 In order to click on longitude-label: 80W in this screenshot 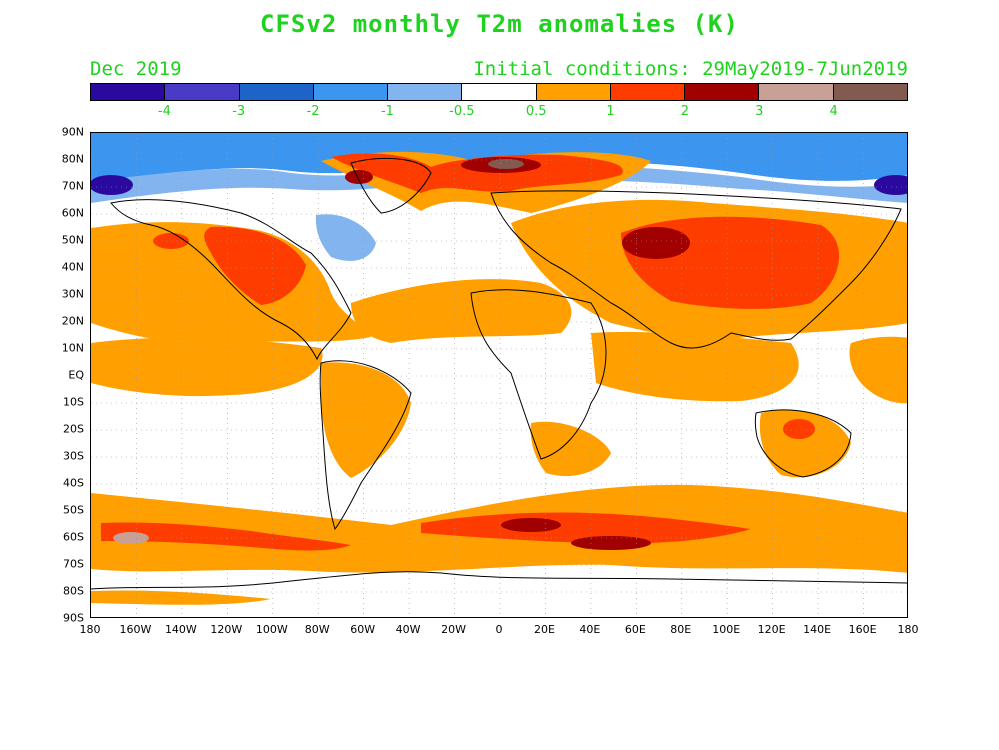, I will do `click(317, 629)`.